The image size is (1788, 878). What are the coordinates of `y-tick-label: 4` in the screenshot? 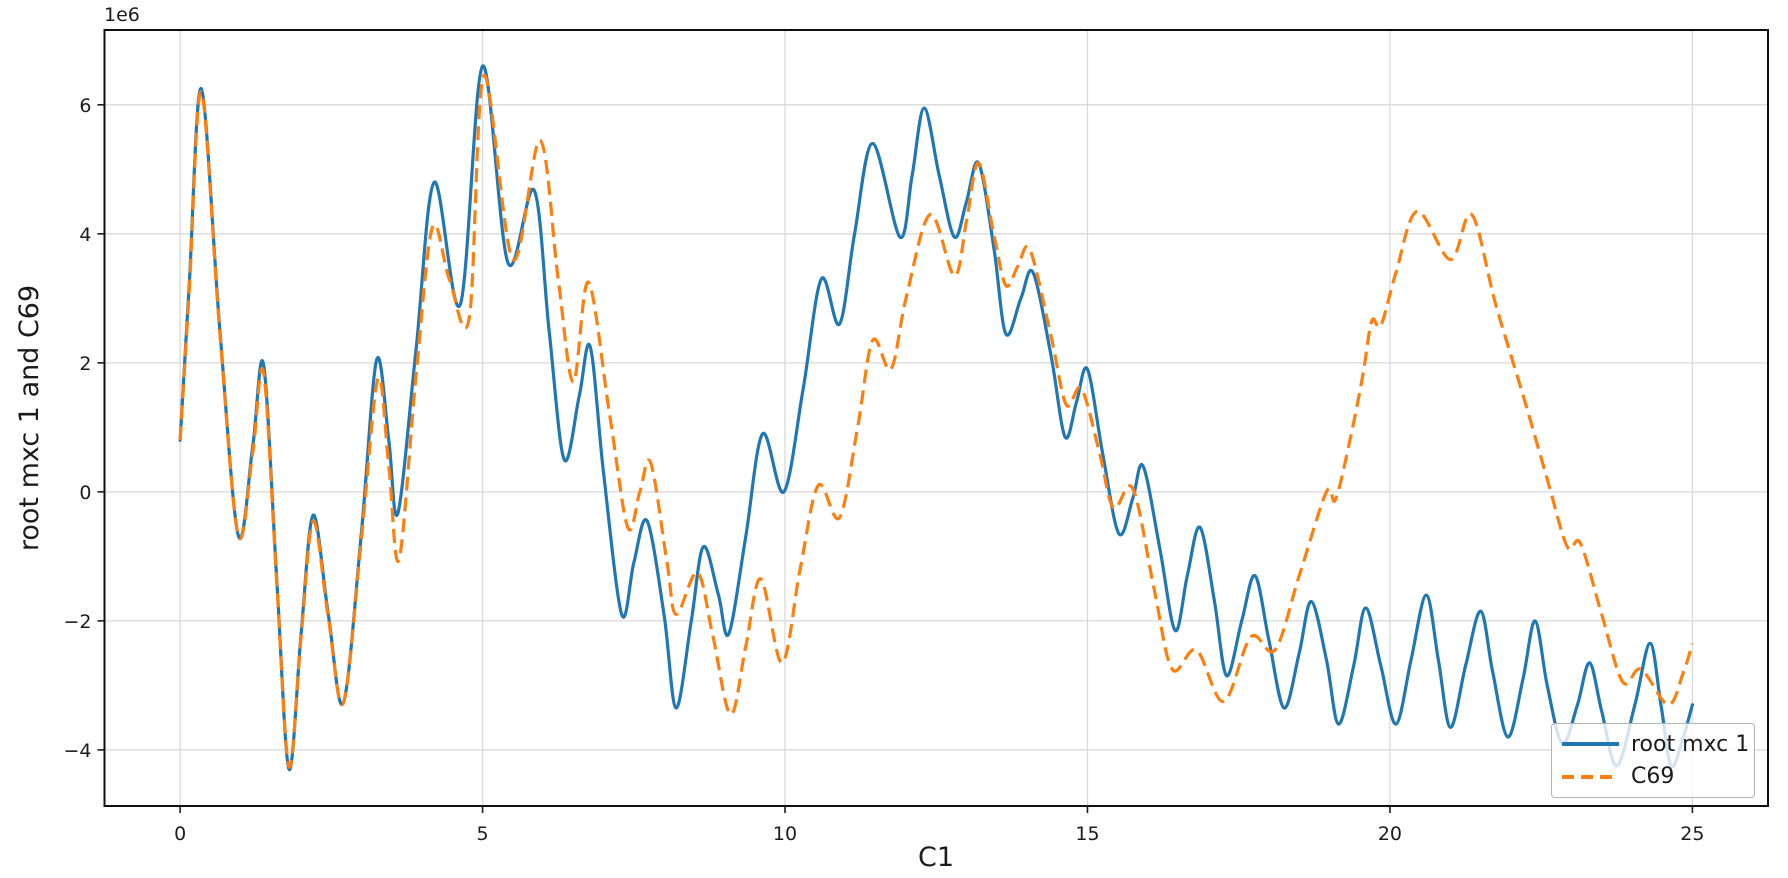 It's located at (85, 235).